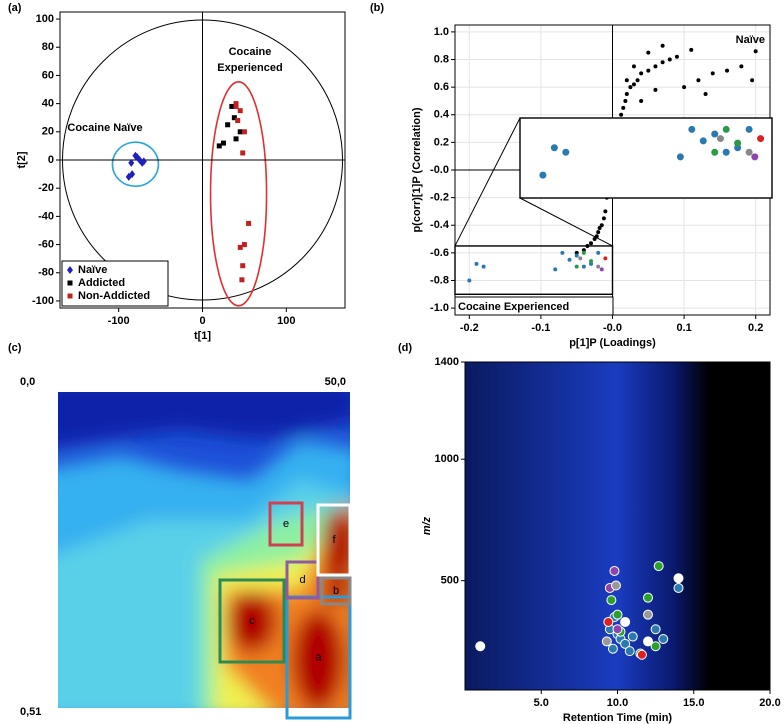 The image size is (784, 724). I want to click on y-tick-label: 1000, so click(447, 459).